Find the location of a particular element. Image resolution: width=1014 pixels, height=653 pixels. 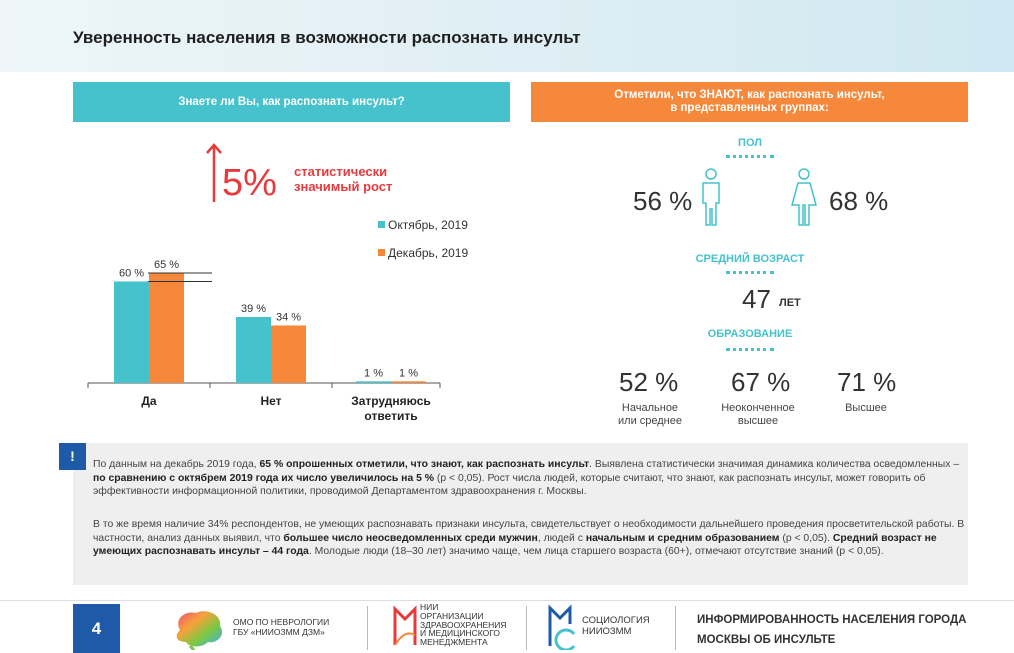

growth-note-line1: статистически is located at coordinates (341, 171).